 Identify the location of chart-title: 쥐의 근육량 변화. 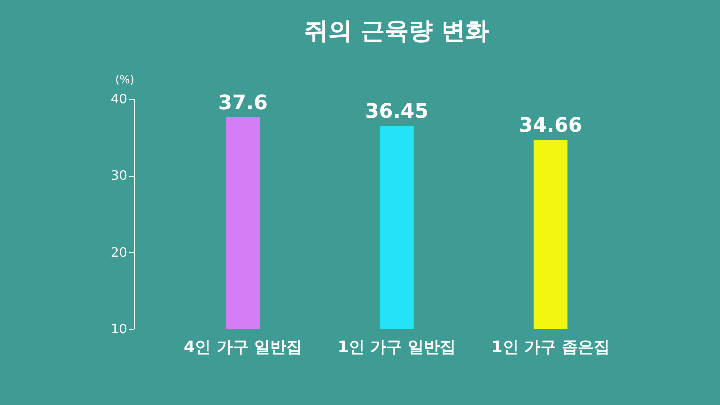
(397, 31).